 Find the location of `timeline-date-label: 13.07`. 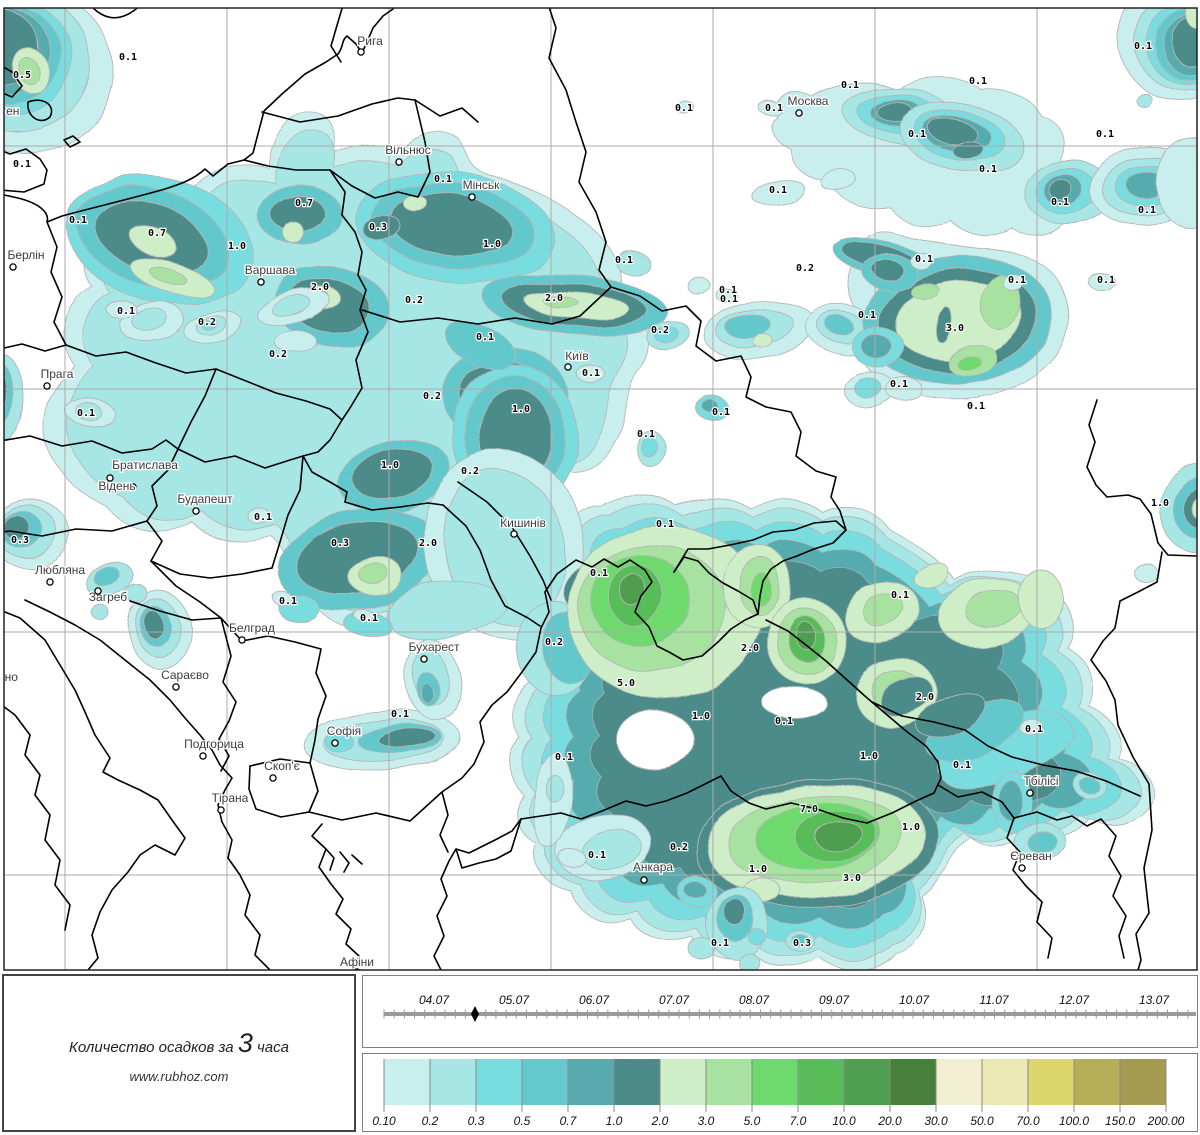

timeline-date-label: 13.07 is located at coordinates (1154, 1000).